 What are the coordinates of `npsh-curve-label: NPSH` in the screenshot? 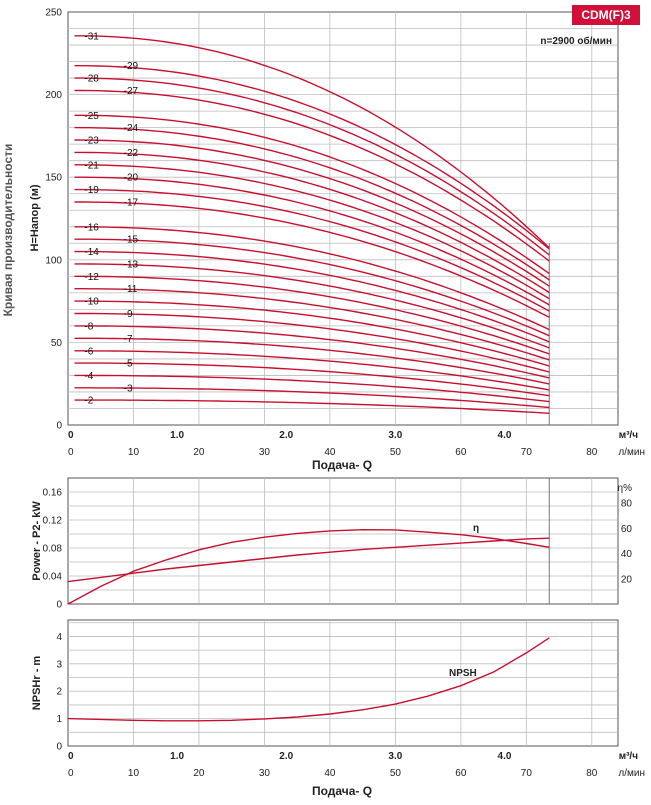 It's located at (463, 673).